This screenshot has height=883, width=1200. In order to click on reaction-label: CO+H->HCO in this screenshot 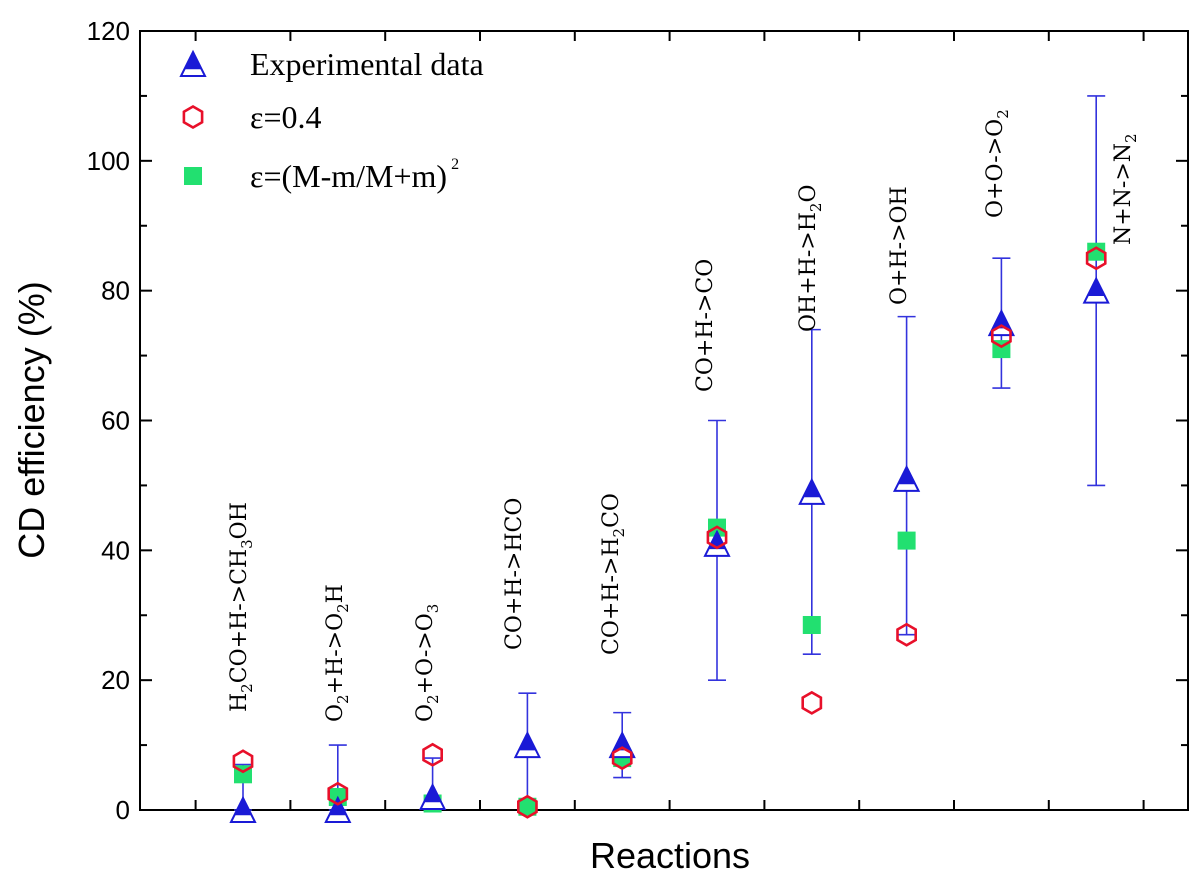, I will do `click(514, 574)`.